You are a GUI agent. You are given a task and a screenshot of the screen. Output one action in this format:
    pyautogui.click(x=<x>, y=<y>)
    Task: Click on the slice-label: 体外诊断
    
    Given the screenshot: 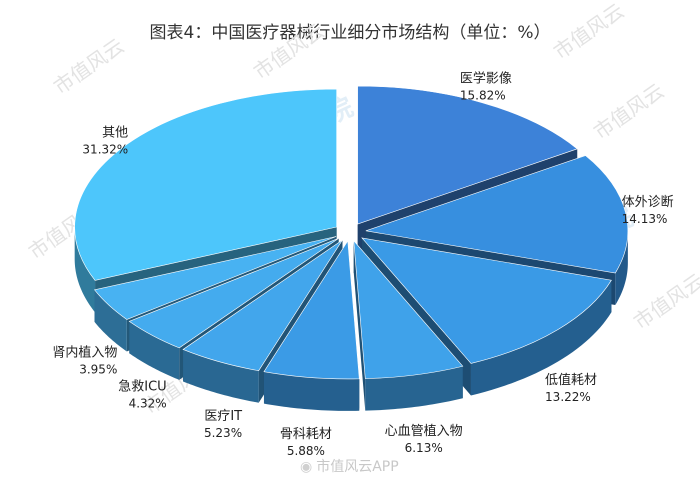 What is the action you would take?
    pyautogui.click(x=648, y=202)
    